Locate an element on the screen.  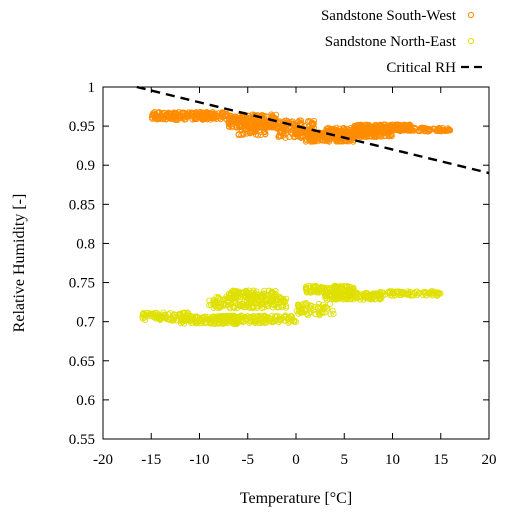
y-tick-label: 0.8 is located at coordinates (85, 244).